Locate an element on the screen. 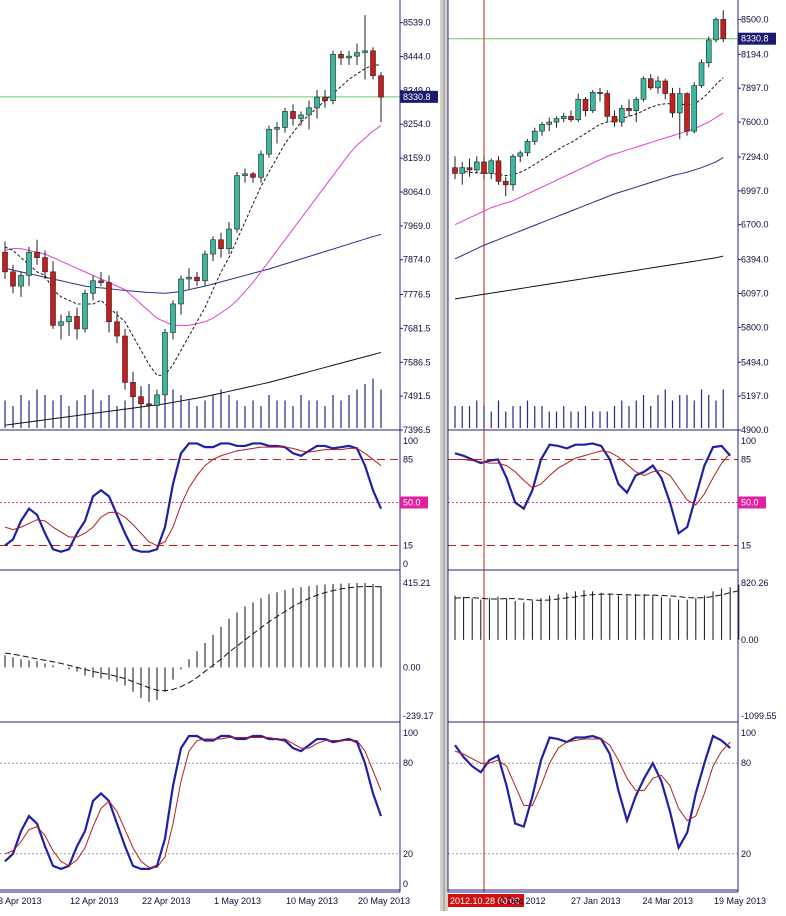 The width and height of the screenshot is (786, 916). right-time-label: 2 Dec 2012 is located at coordinates (523, 901).